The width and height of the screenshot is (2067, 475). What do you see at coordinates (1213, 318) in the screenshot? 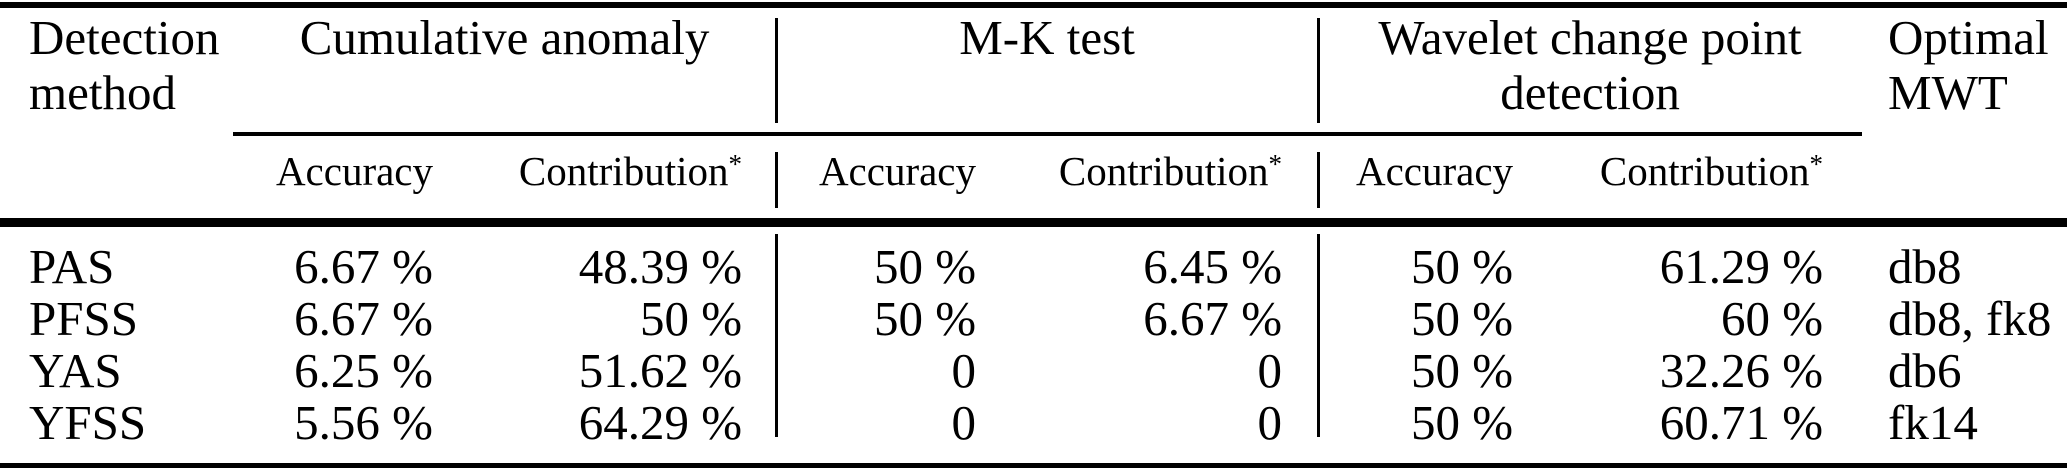
I see `cell-mk-contribution: 6.67 %` at bounding box center [1213, 318].